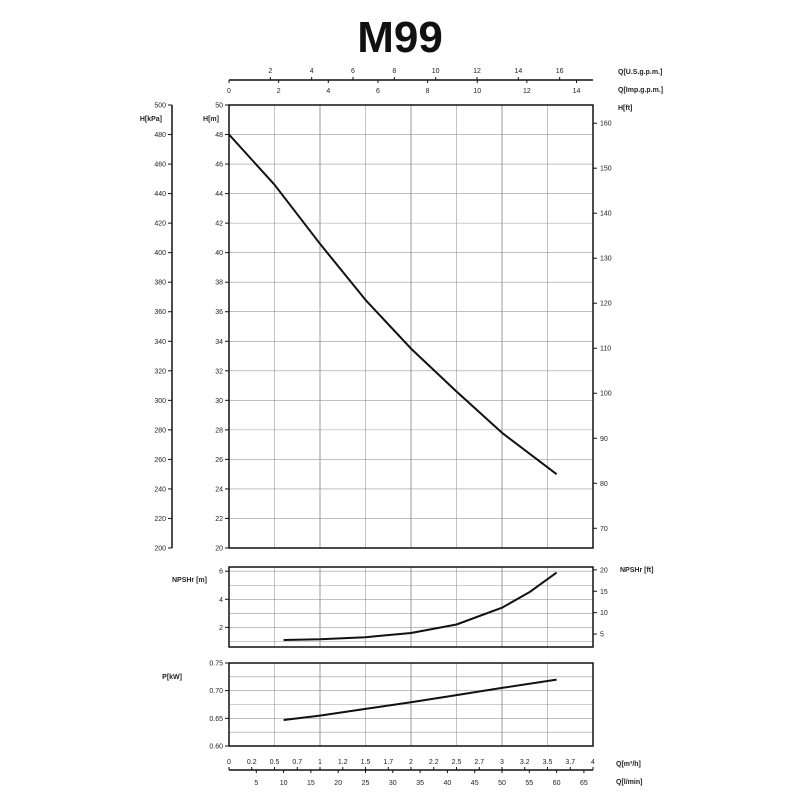 Image resolution: width=800 pixels, height=805 pixels. Describe the element at coordinates (219, 519) in the screenshot. I see `y-tick-label: 22` at that location.